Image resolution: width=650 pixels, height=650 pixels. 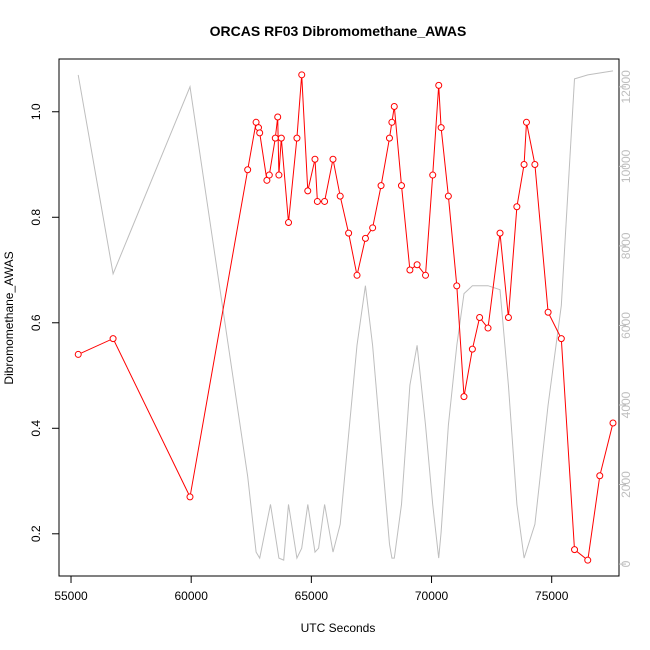 What do you see at coordinates (626, 404) in the screenshot?
I see `y2-tick-label: 4000` at bounding box center [626, 404].